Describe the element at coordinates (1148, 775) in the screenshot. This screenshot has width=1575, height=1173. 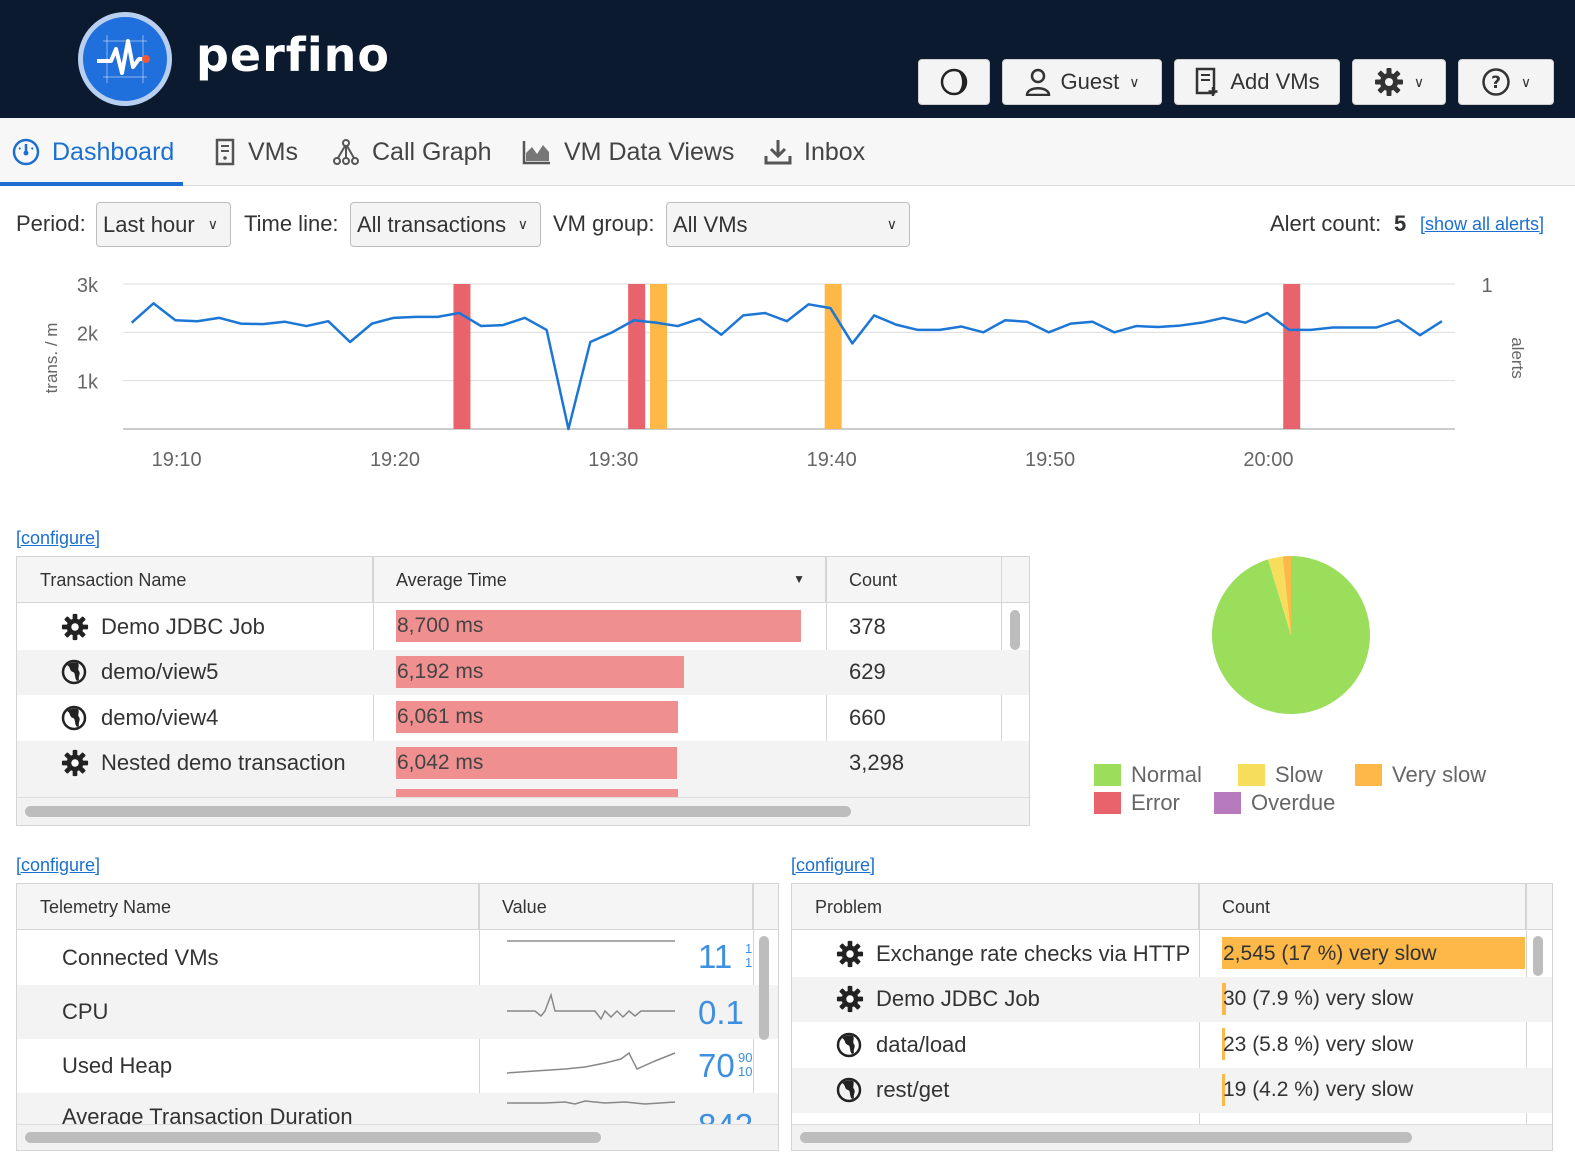
I see `legend-item: Normal` at that location.